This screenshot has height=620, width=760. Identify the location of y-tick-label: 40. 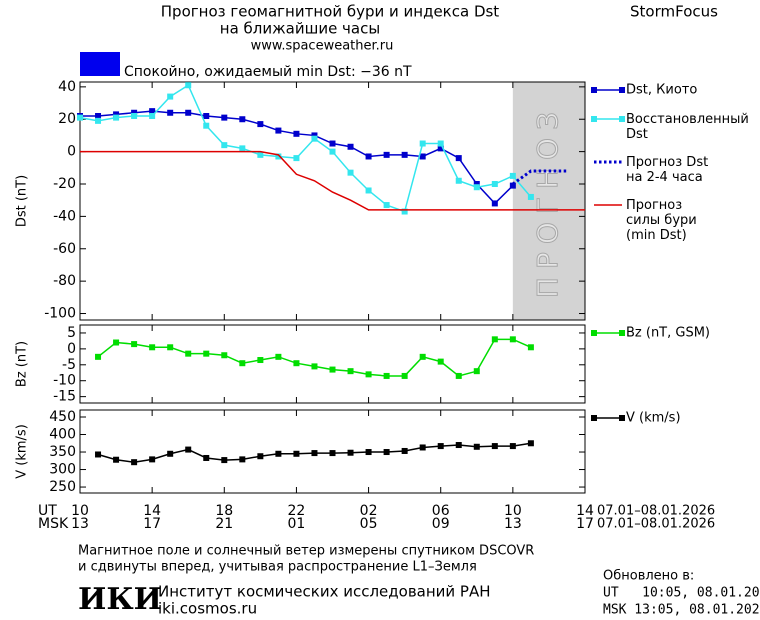
(67, 87).